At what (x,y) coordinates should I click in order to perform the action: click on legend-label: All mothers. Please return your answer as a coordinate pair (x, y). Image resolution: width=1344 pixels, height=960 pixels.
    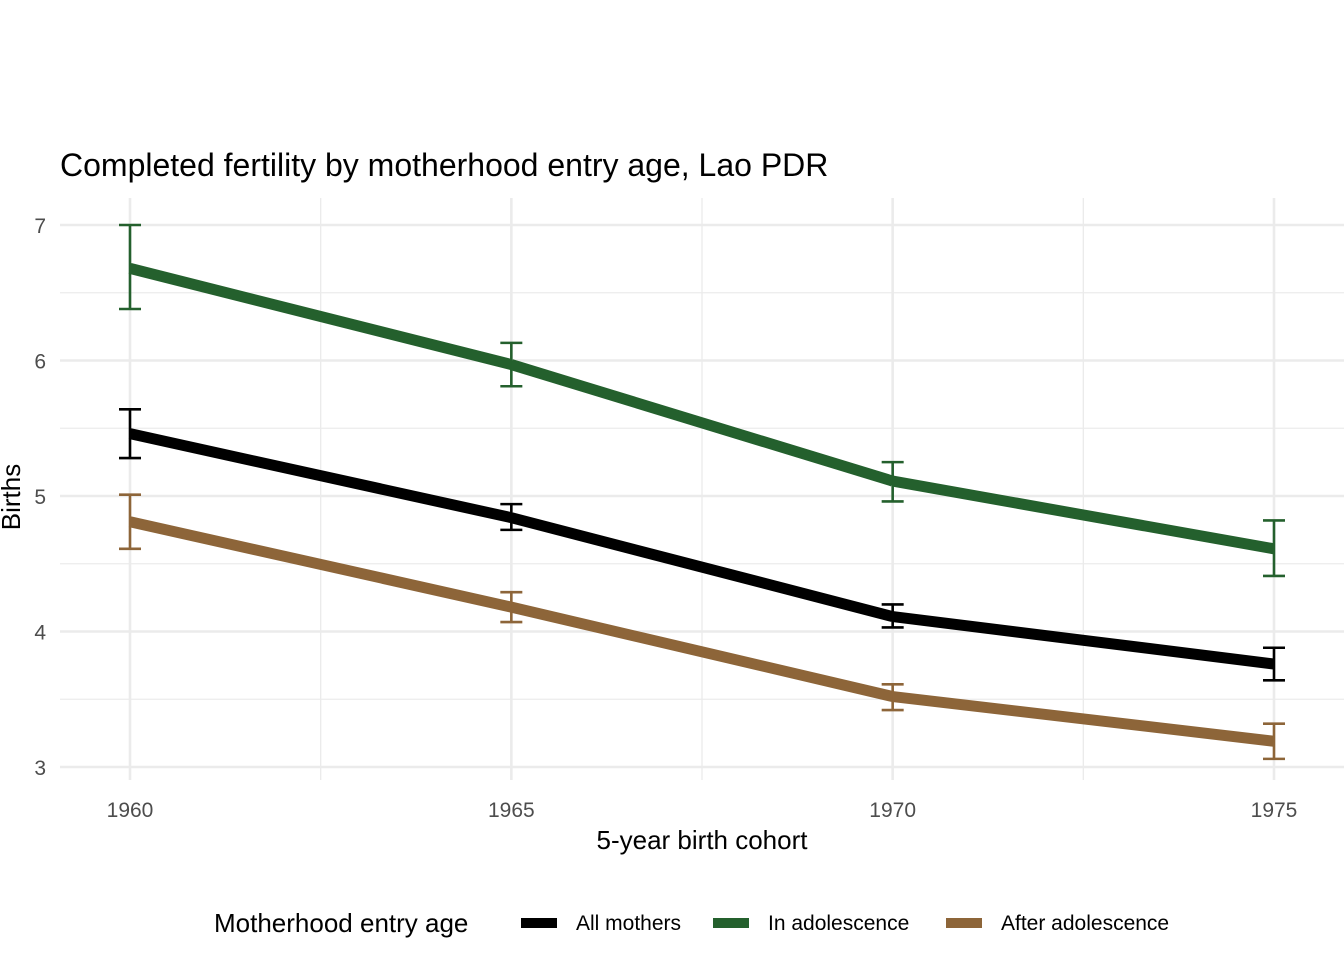
    Looking at the image, I should click on (628, 923).